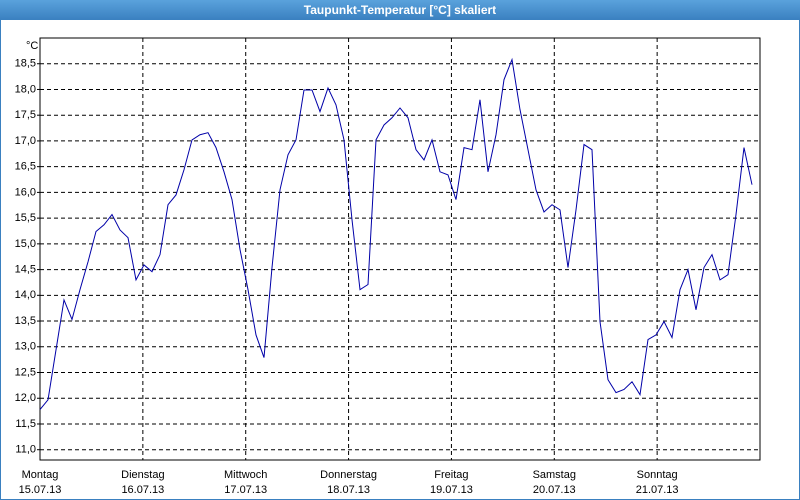 The width and height of the screenshot is (800, 500). I want to click on y-tick-label: 11,0, so click(25, 450).